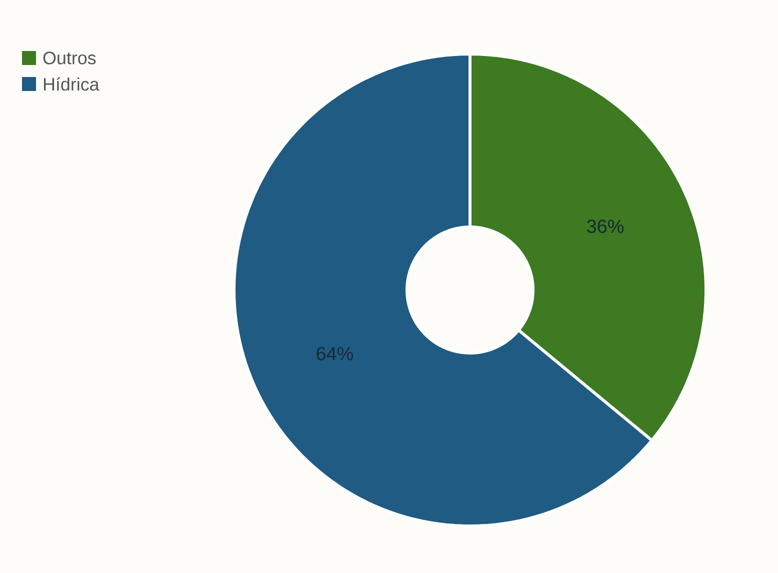  Describe the element at coordinates (334, 353) in the screenshot. I see `data-label: 64%` at that location.